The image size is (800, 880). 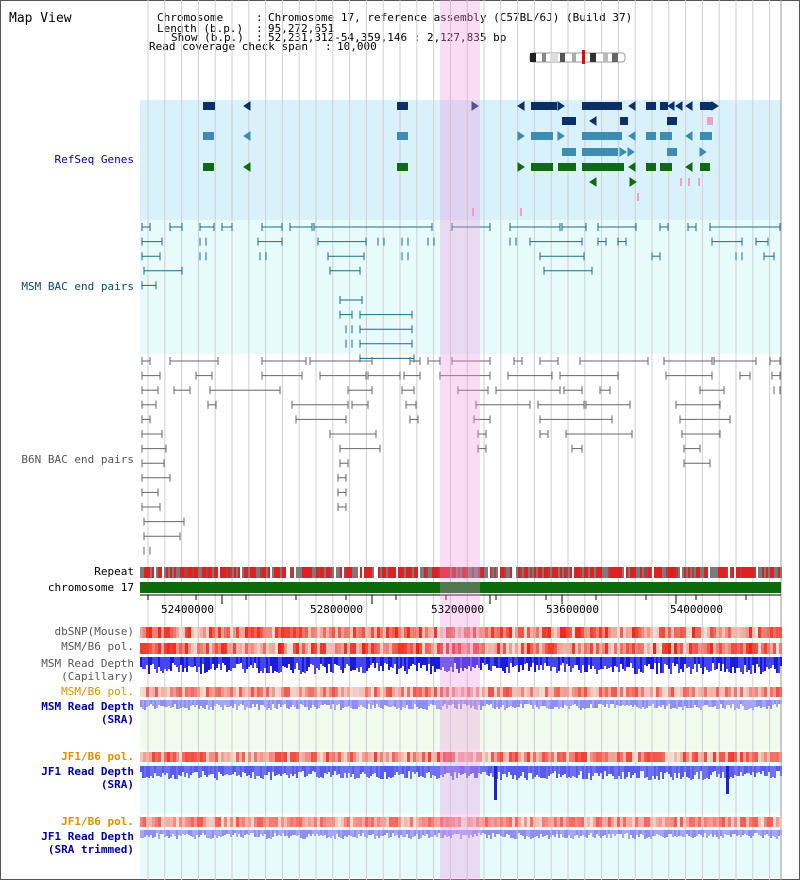 What do you see at coordinates (97, 756) in the screenshot?
I see `track-label-jf1-pol: JF1/B6 pol.` at bounding box center [97, 756].